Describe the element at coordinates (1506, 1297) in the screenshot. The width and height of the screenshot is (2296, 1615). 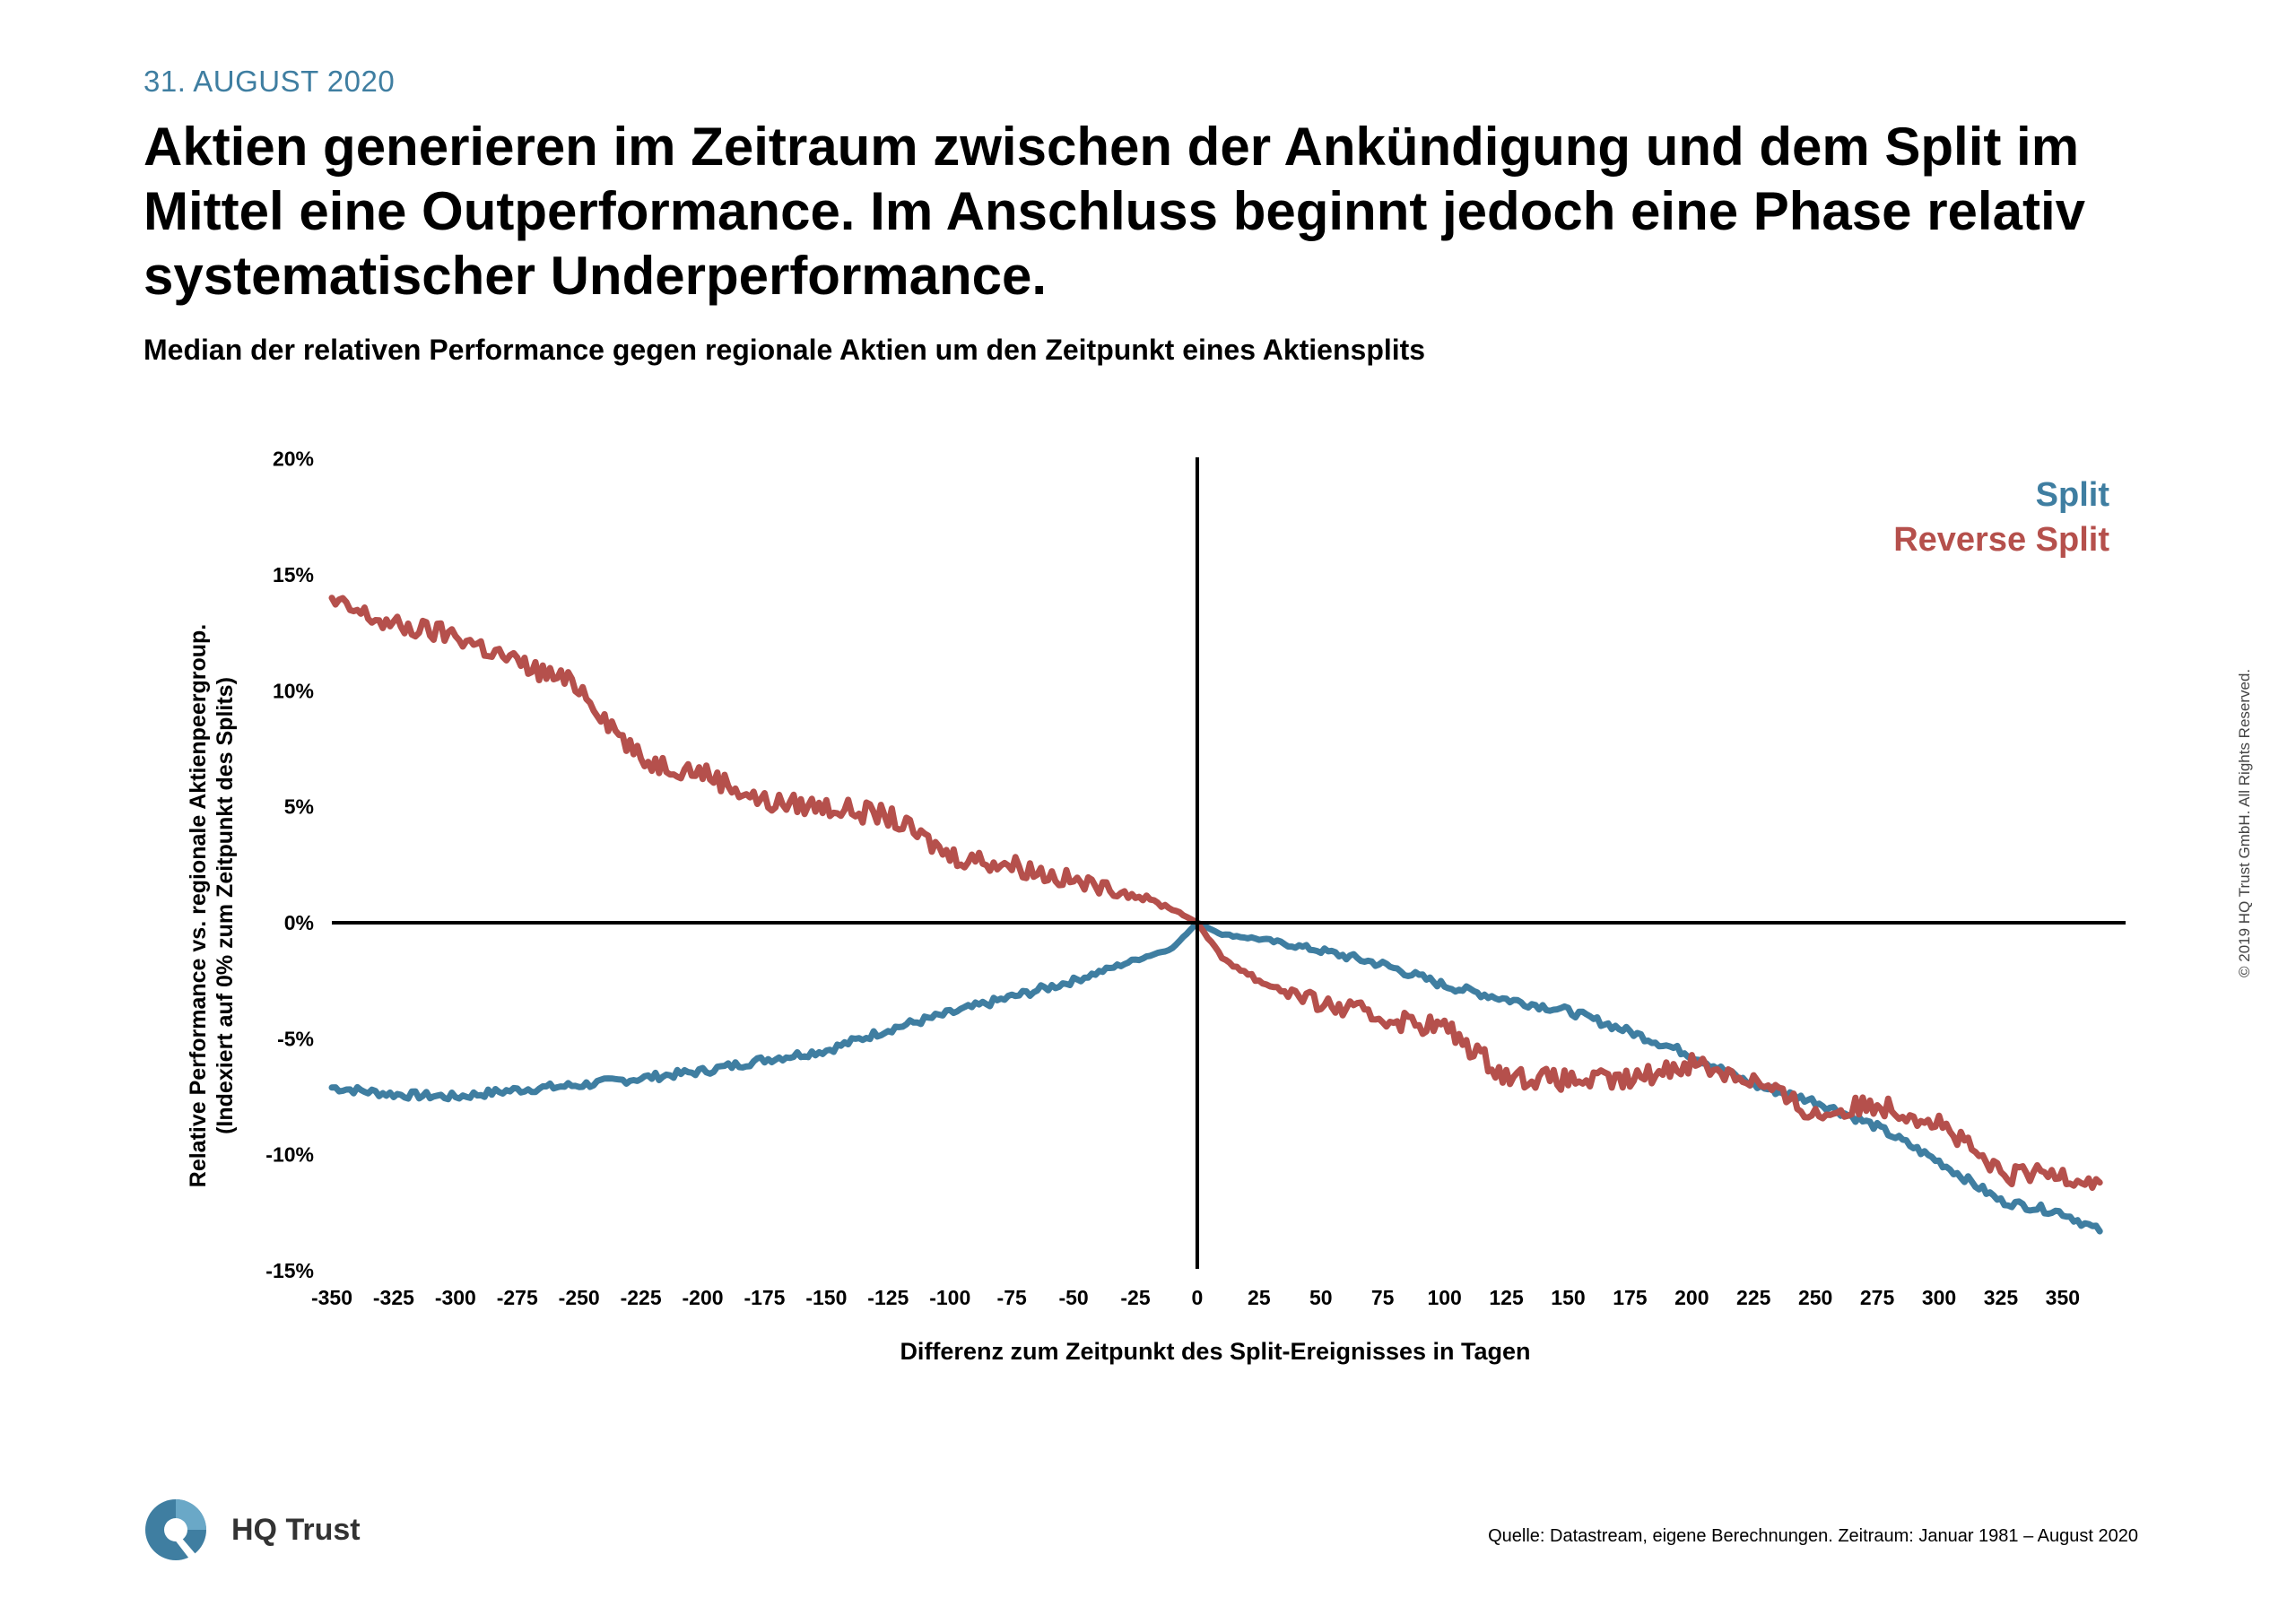
I see `x-tick-label: 125` at that location.